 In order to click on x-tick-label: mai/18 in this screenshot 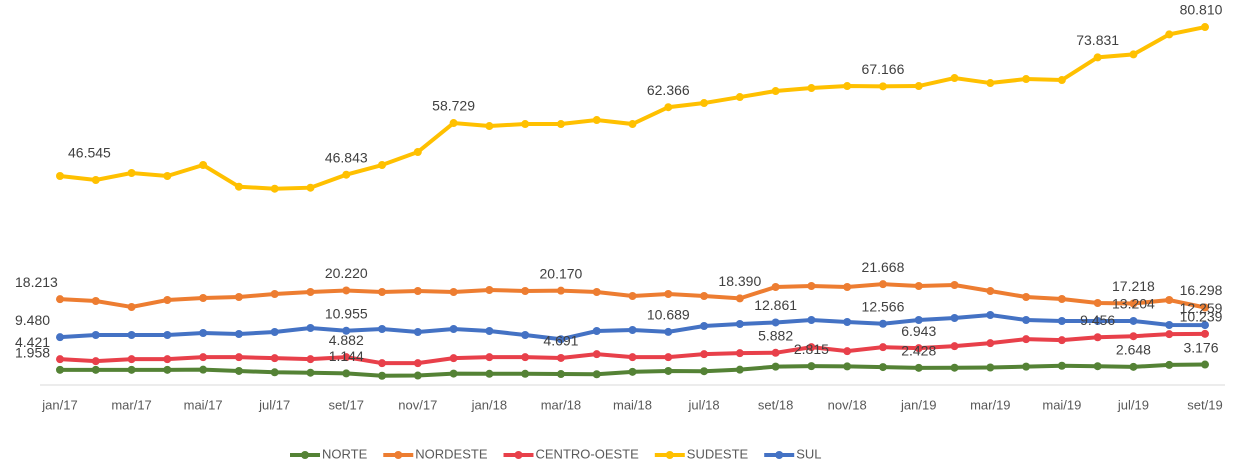, I will do `click(632, 404)`.